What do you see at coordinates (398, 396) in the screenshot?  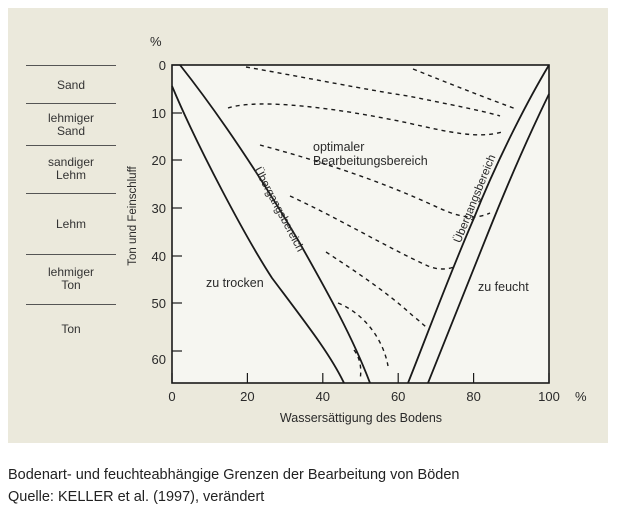 I see `x-tick-label: 60` at bounding box center [398, 396].